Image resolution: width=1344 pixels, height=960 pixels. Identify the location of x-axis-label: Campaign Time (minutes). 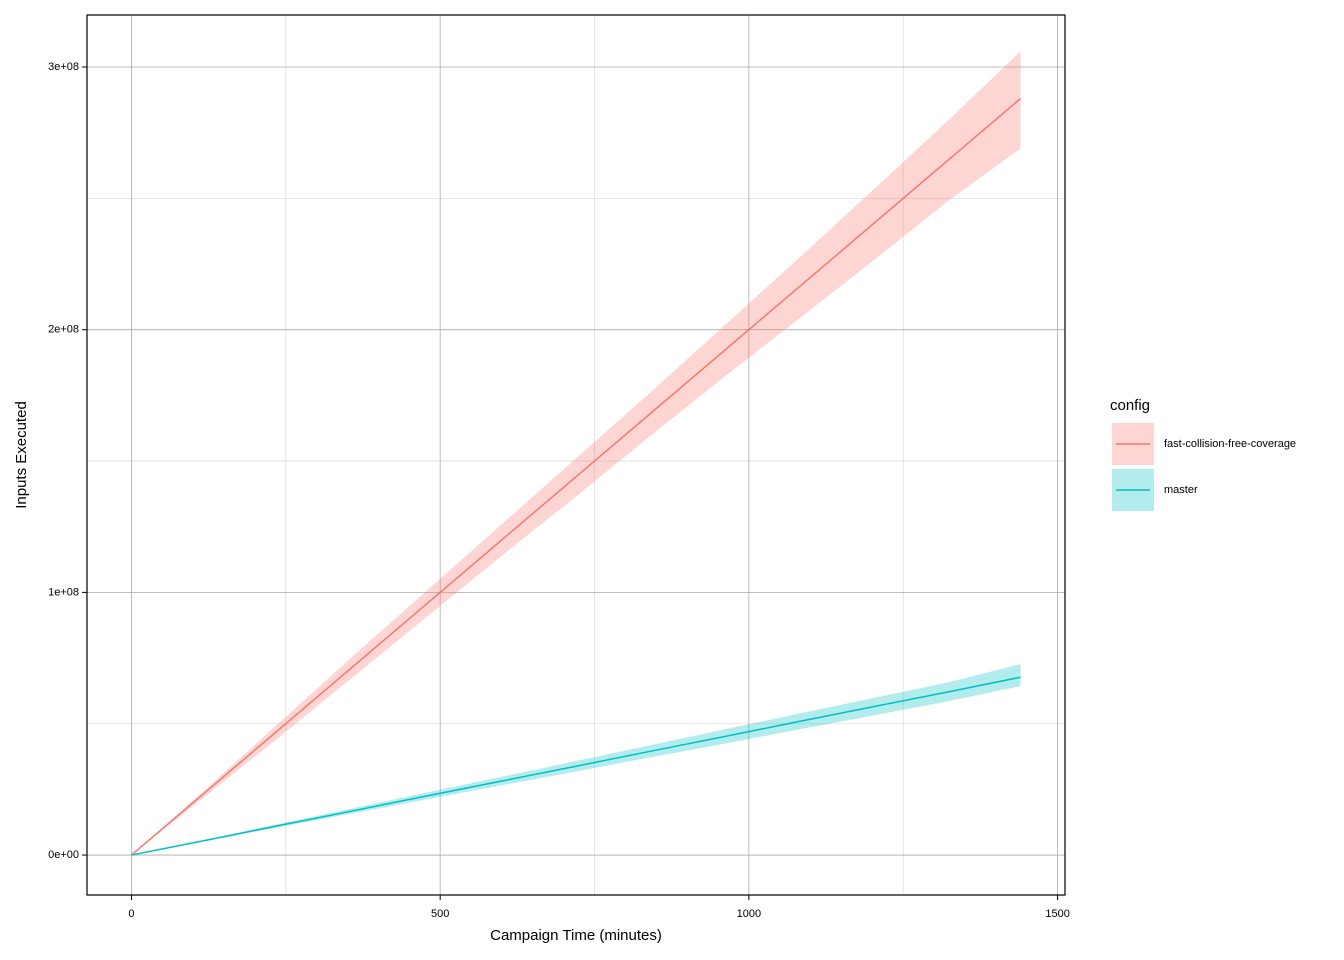
(576, 935).